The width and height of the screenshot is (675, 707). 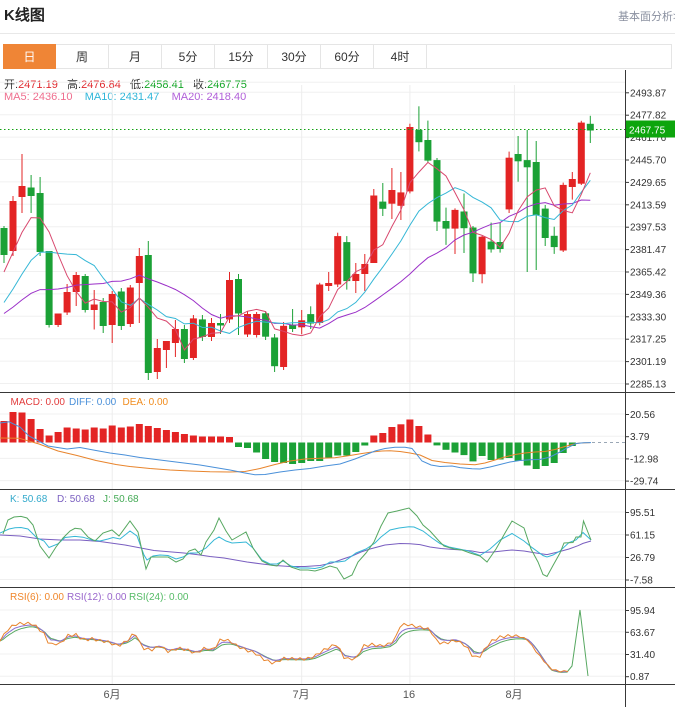 I want to click on svg-text: 2365.42, so click(x=648, y=273).